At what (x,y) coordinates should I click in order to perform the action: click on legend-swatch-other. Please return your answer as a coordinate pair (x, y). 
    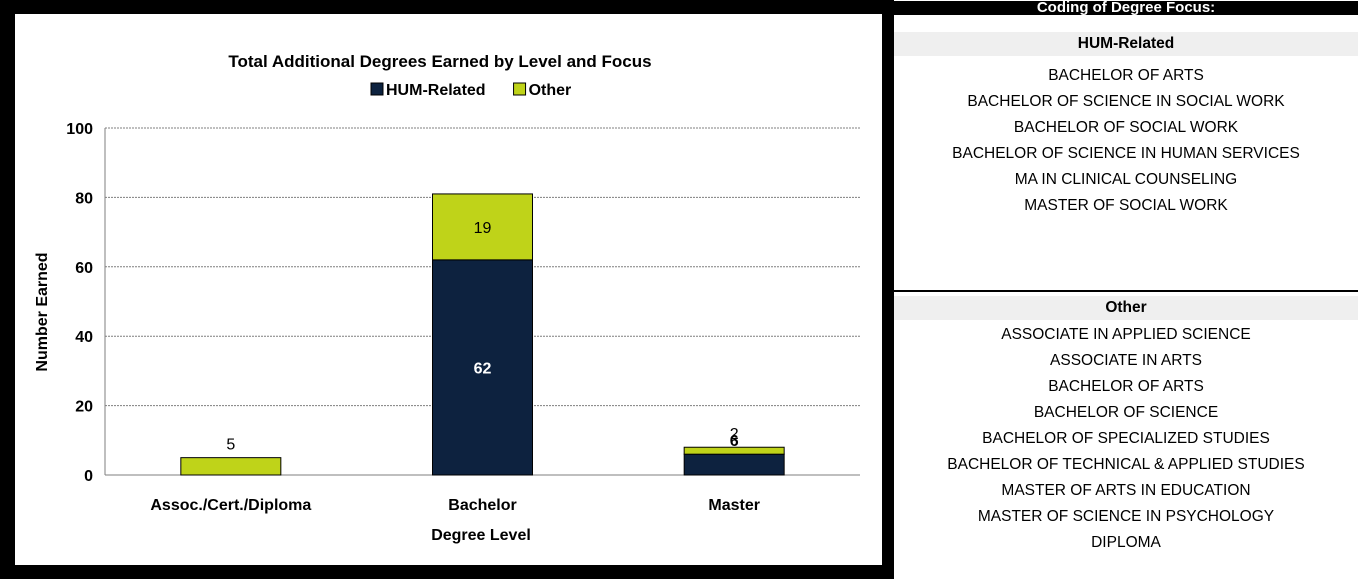
    Looking at the image, I should click on (520, 89).